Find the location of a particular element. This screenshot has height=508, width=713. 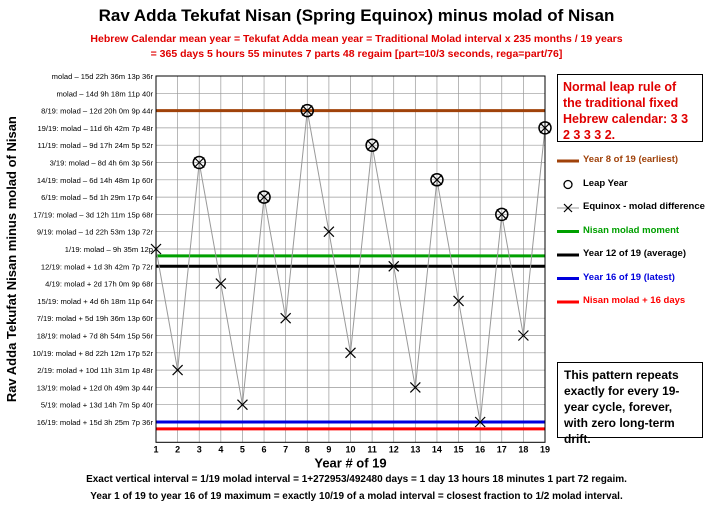

x-tick-label: 13 is located at coordinates (415, 449).